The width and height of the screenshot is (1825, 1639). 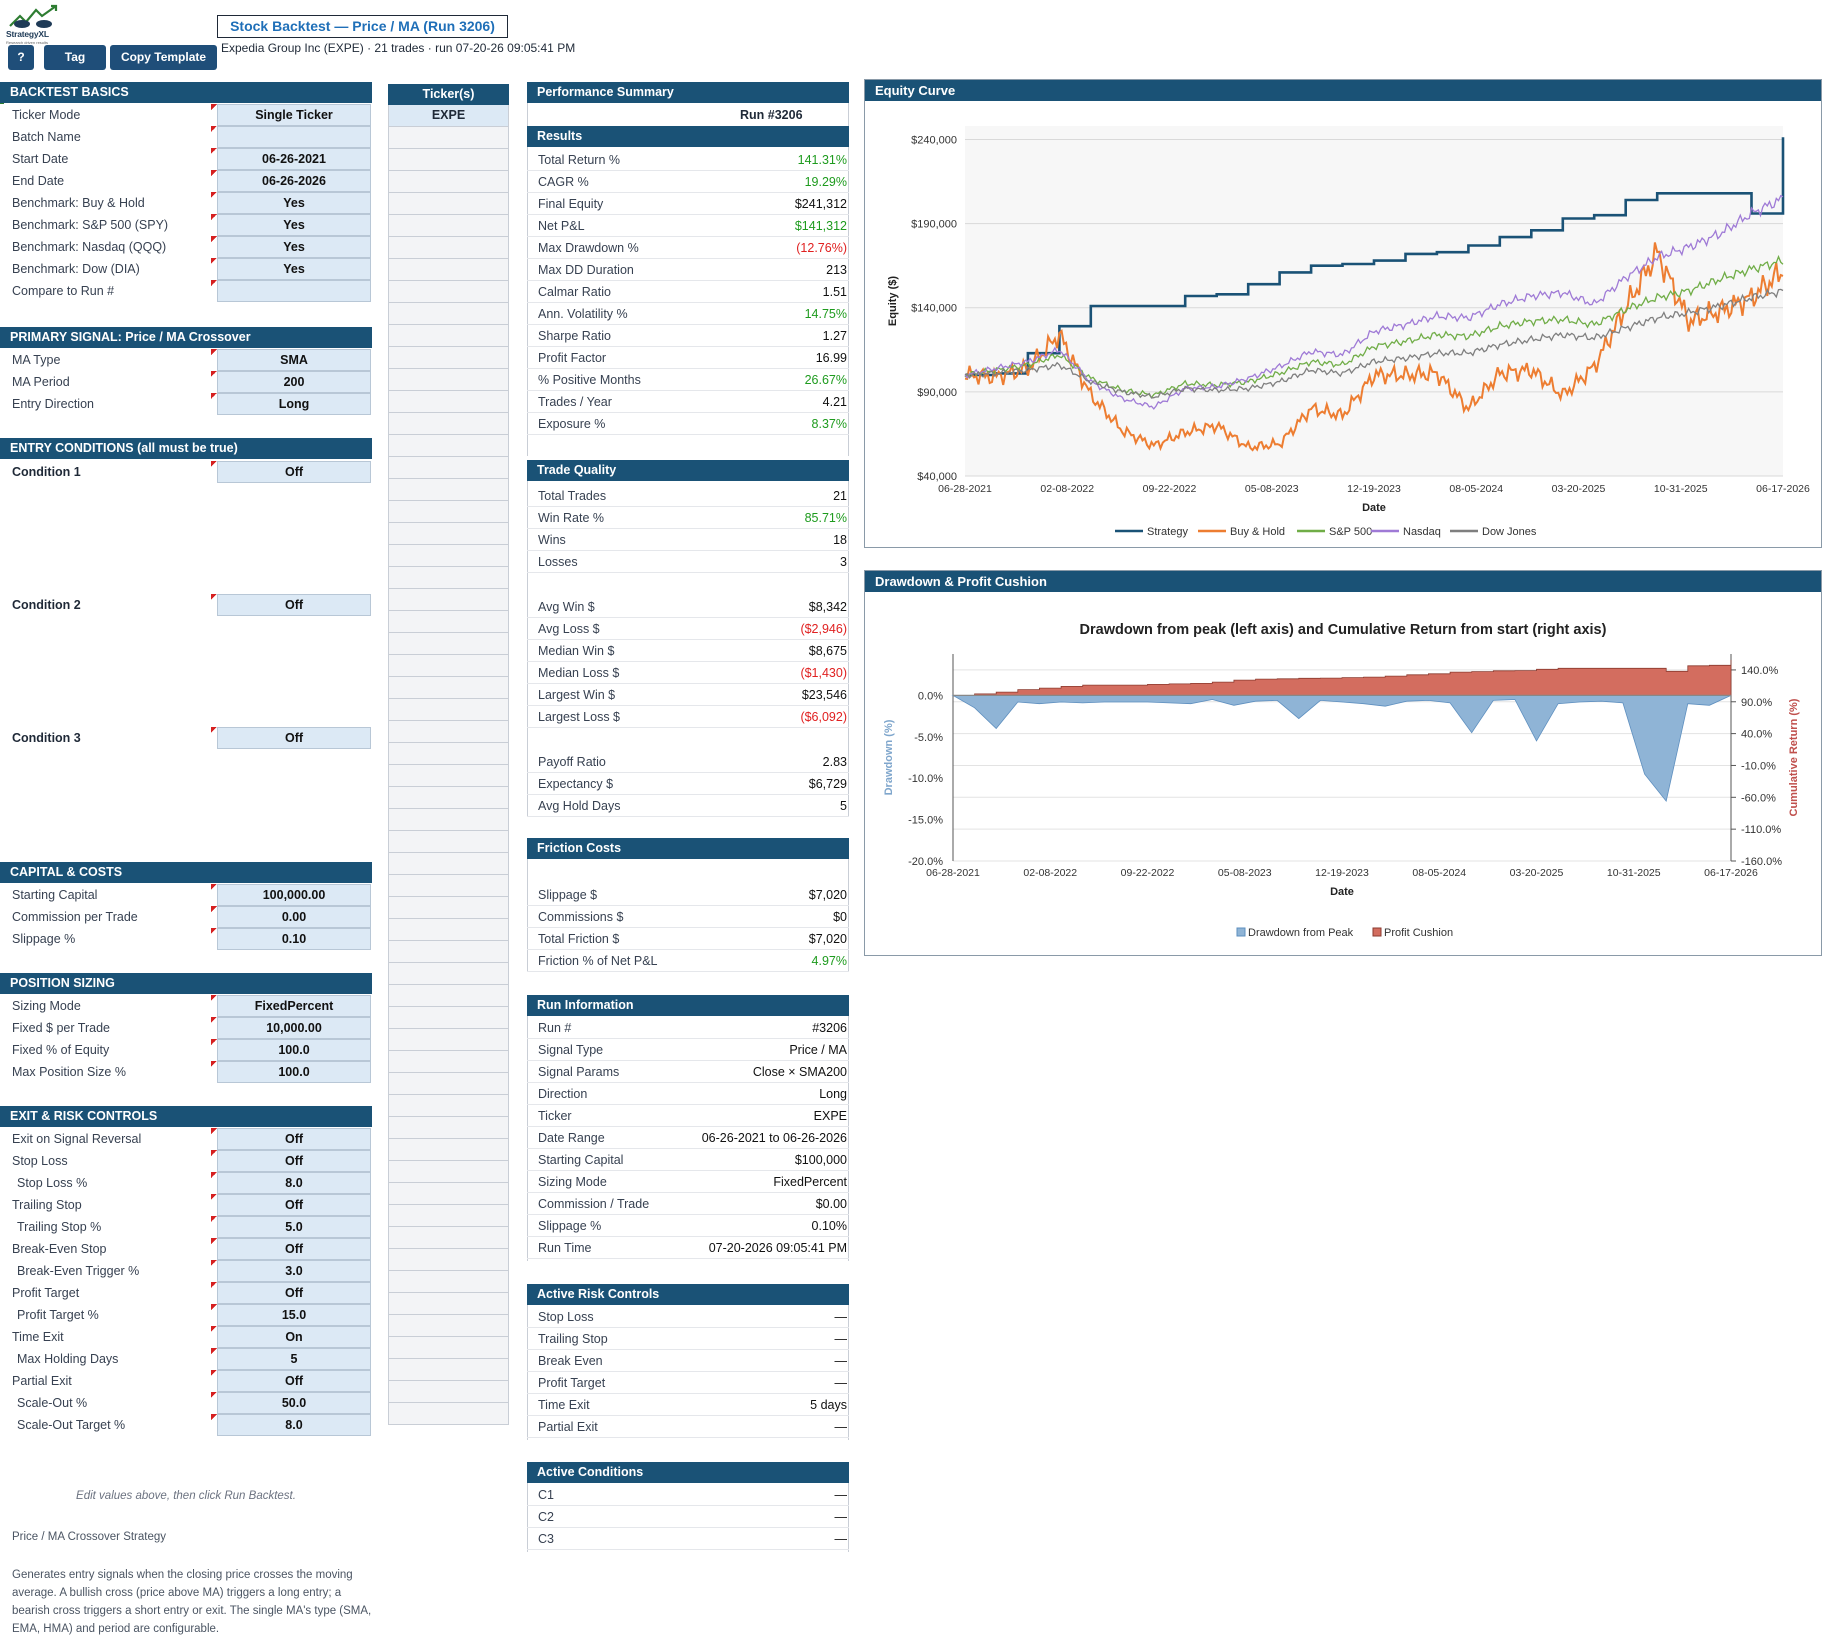 I want to click on setting-input-stop-loss: Off, so click(x=294, y=1161).